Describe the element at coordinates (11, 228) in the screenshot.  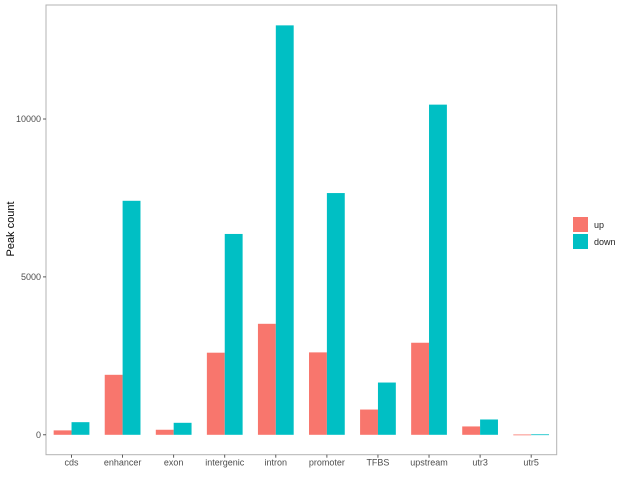
I see `y-axis-label: Peak count` at that location.